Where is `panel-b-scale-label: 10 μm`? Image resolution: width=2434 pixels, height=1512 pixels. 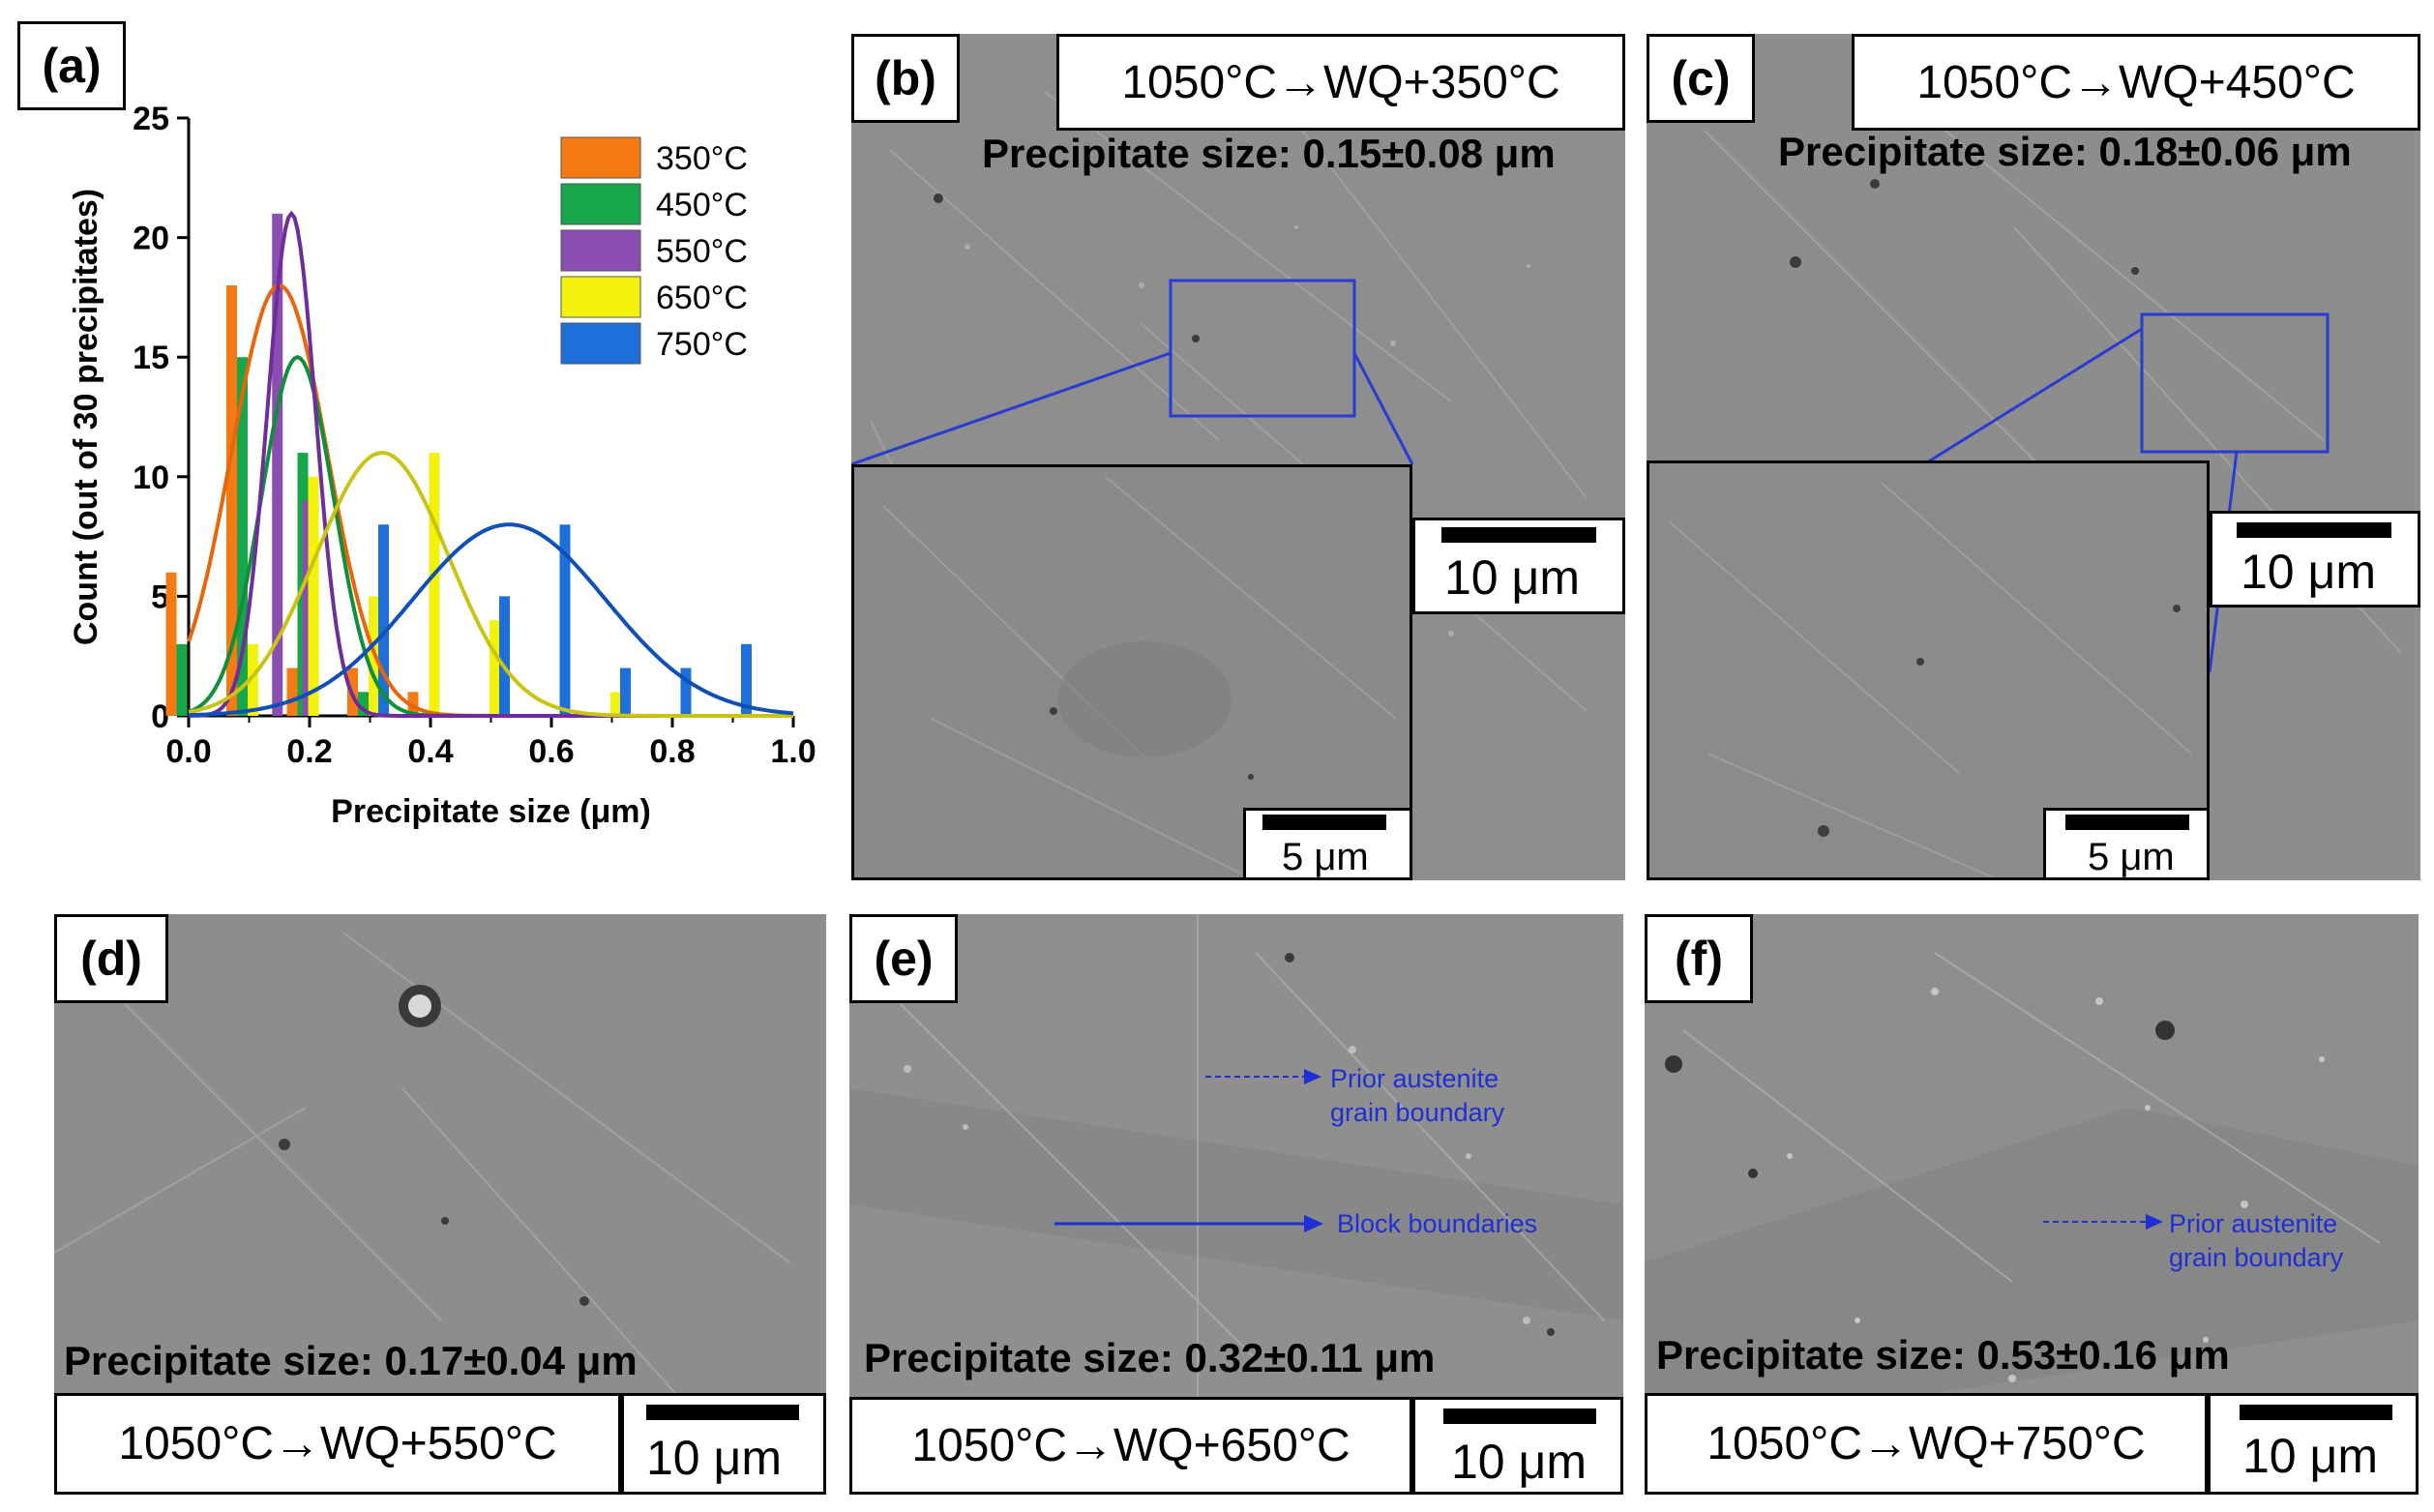
panel-b-scale-label: 10 μm is located at coordinates (1512, 578).